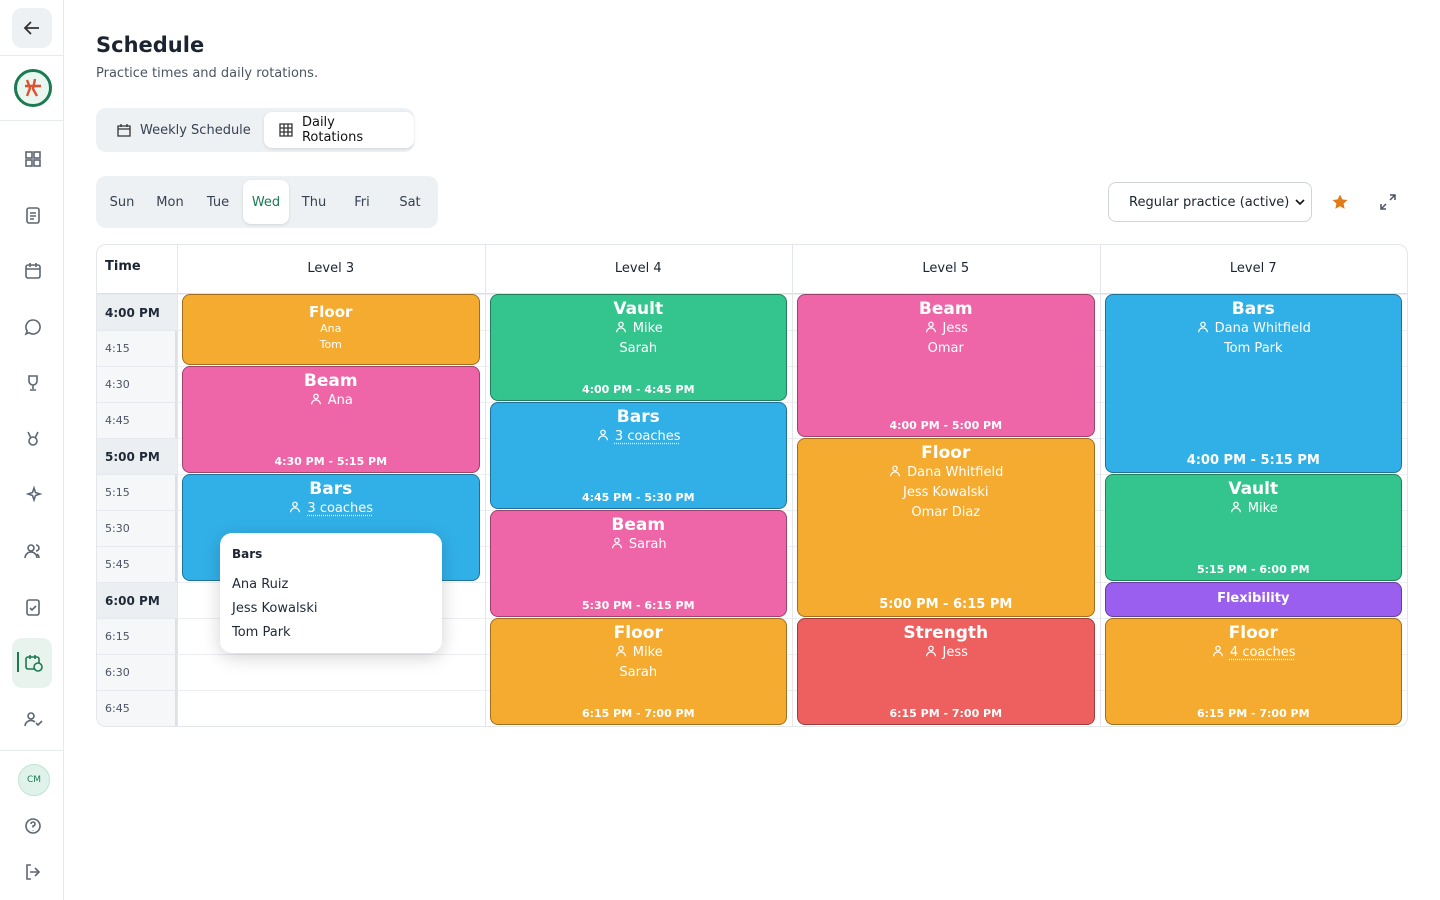 Image resolution: width=1440 pixels, height=900 pixels. Describe the element at coordinates (32, 663) in the screenshot. I see `nav-schedule-active` at that location.